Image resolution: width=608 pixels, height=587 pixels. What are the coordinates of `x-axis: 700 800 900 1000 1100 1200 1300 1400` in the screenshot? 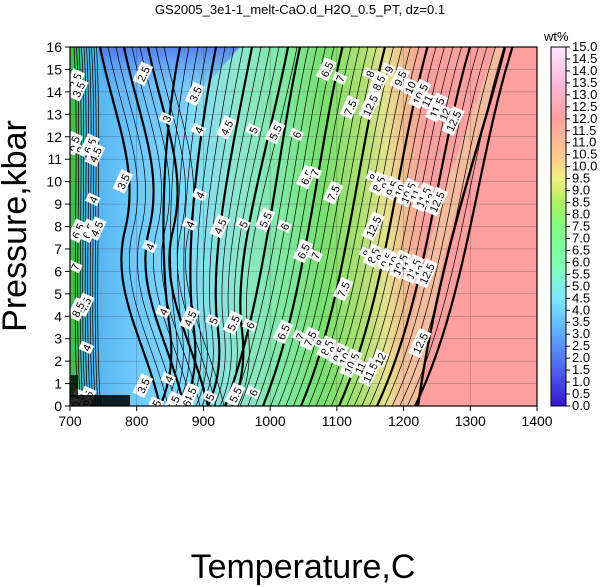 It's located at (305, 417).